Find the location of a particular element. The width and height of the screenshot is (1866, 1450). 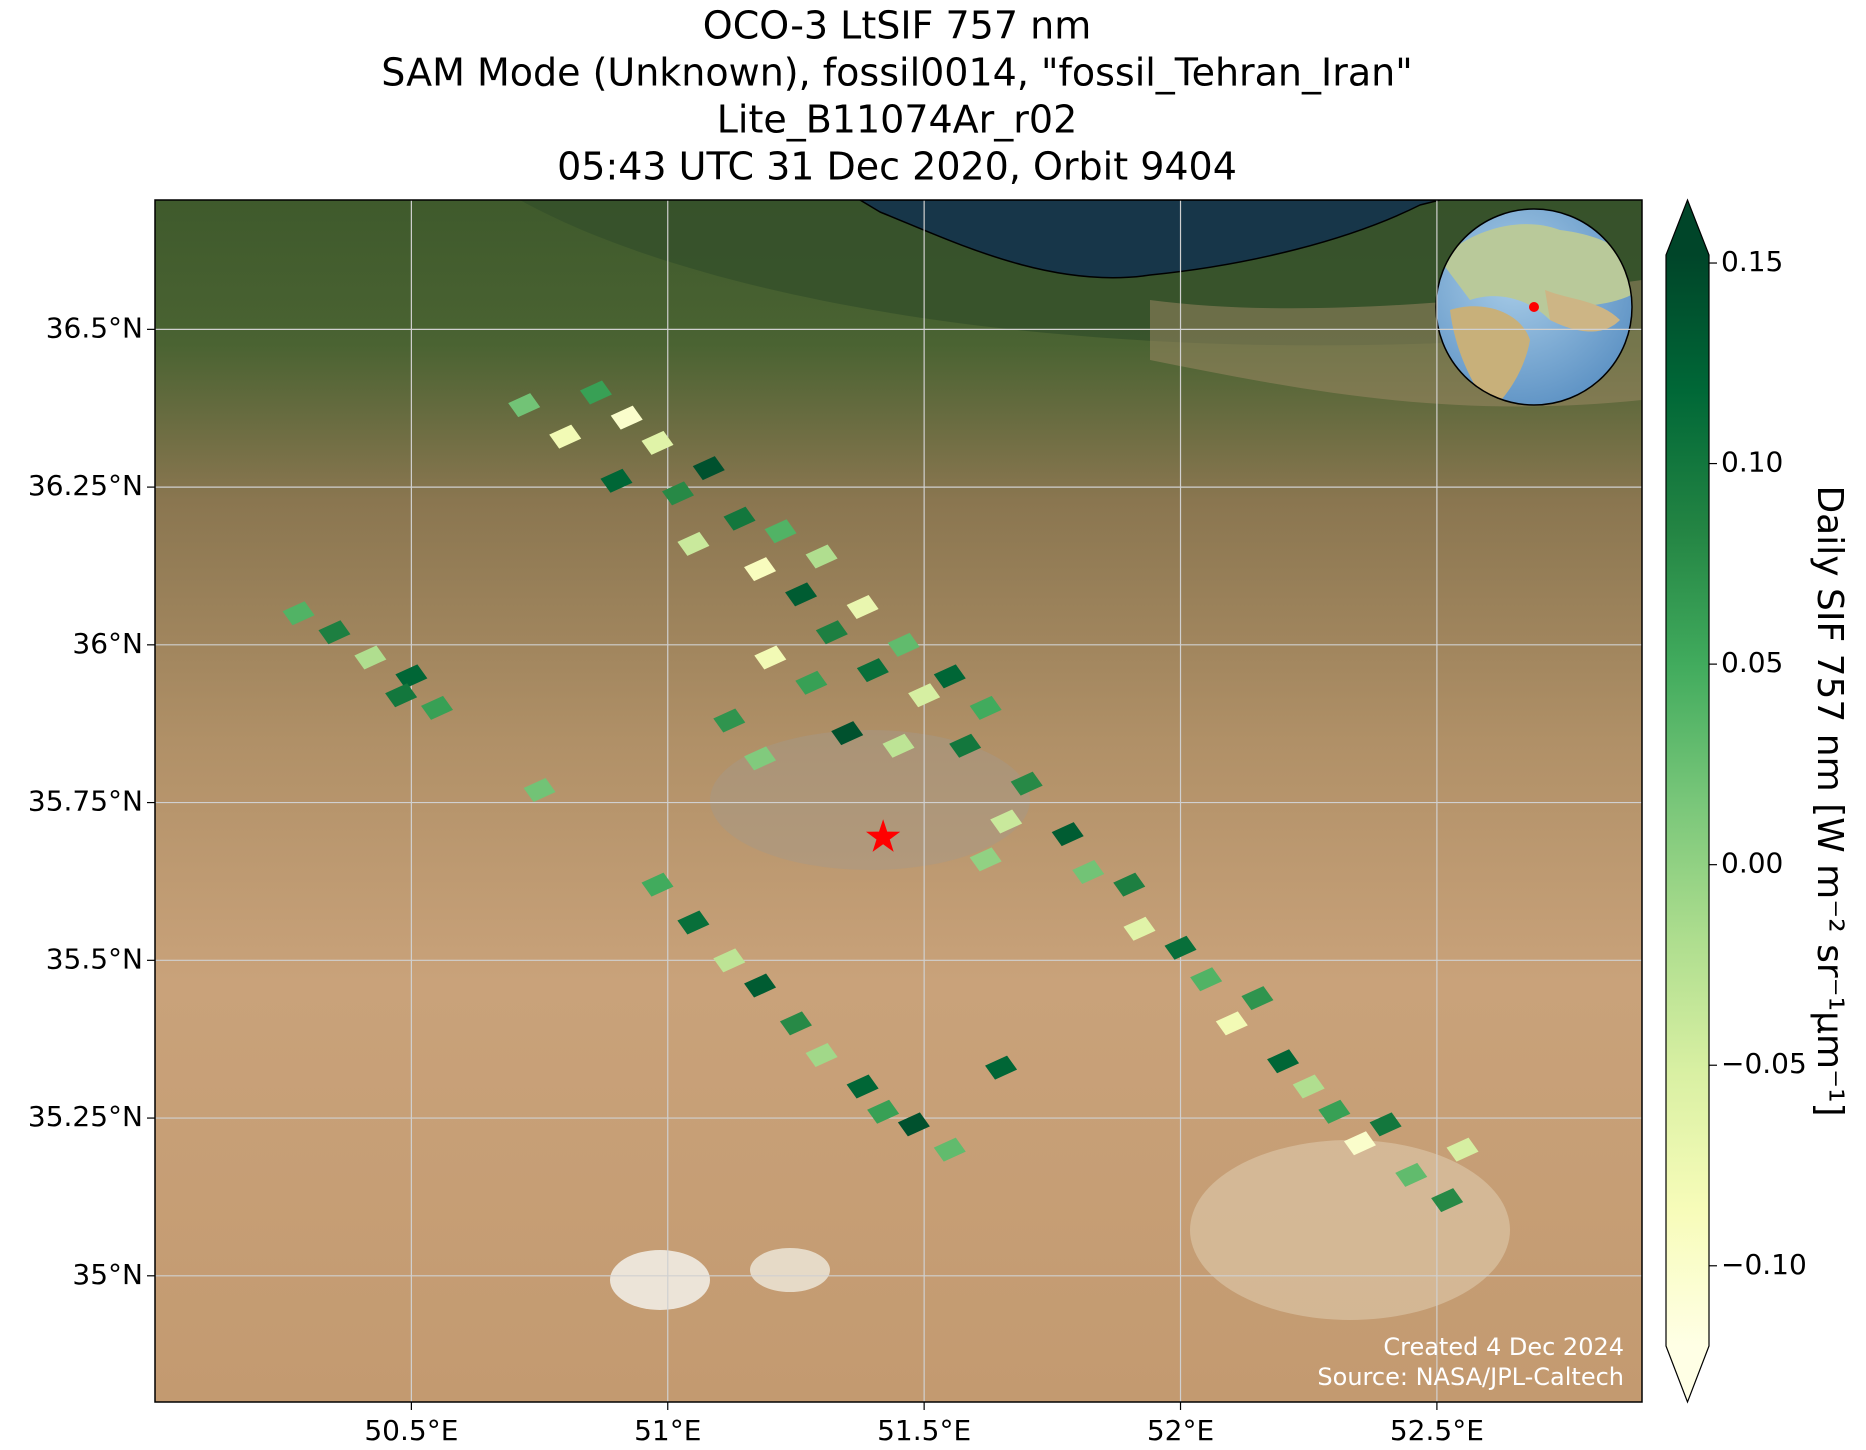

colorbar-extend-max is located at coordinates (1687, 227).